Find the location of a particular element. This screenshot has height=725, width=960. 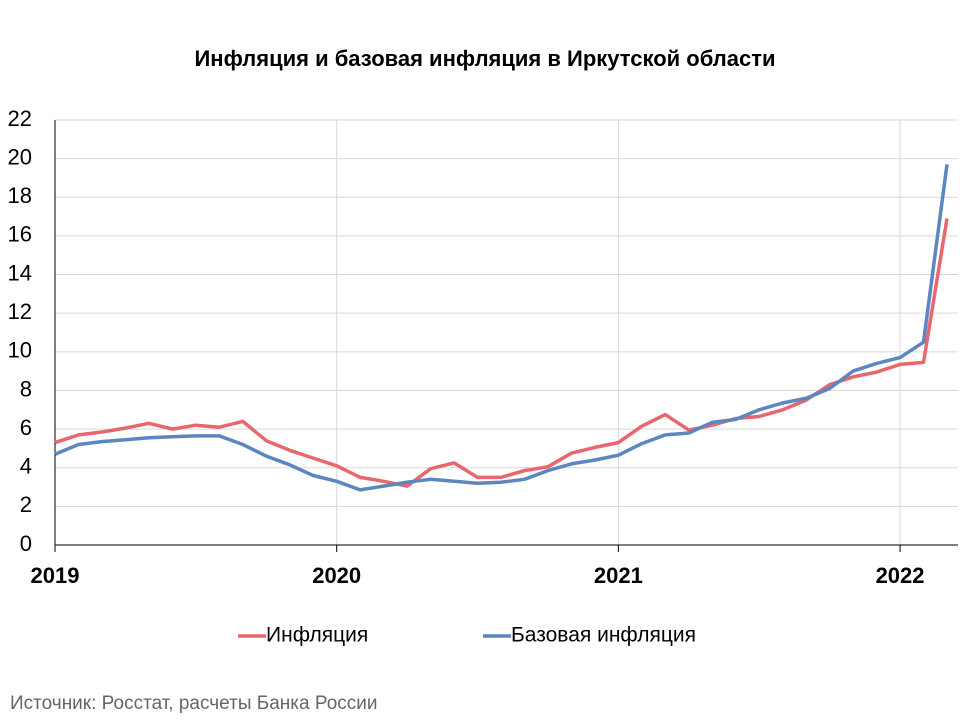

y-tick-label: 20 is located at coordinates (20, 156).